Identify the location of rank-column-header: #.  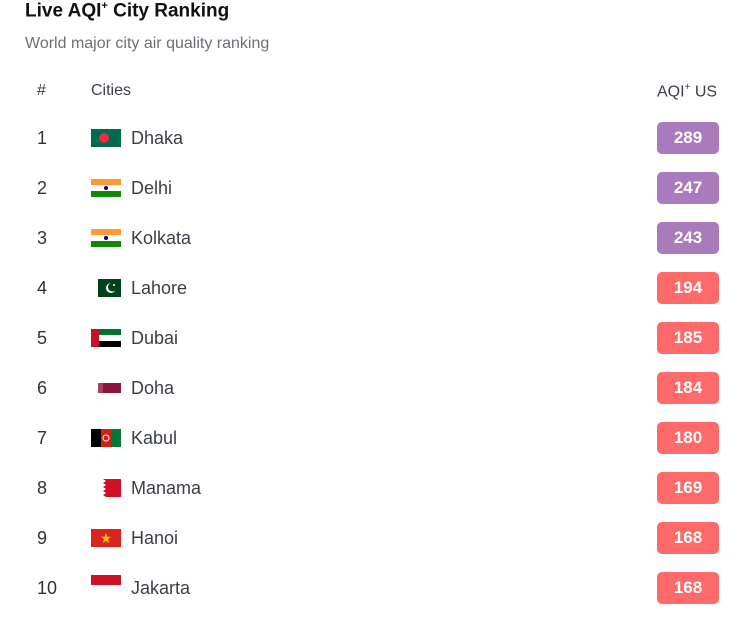
(41, 90).